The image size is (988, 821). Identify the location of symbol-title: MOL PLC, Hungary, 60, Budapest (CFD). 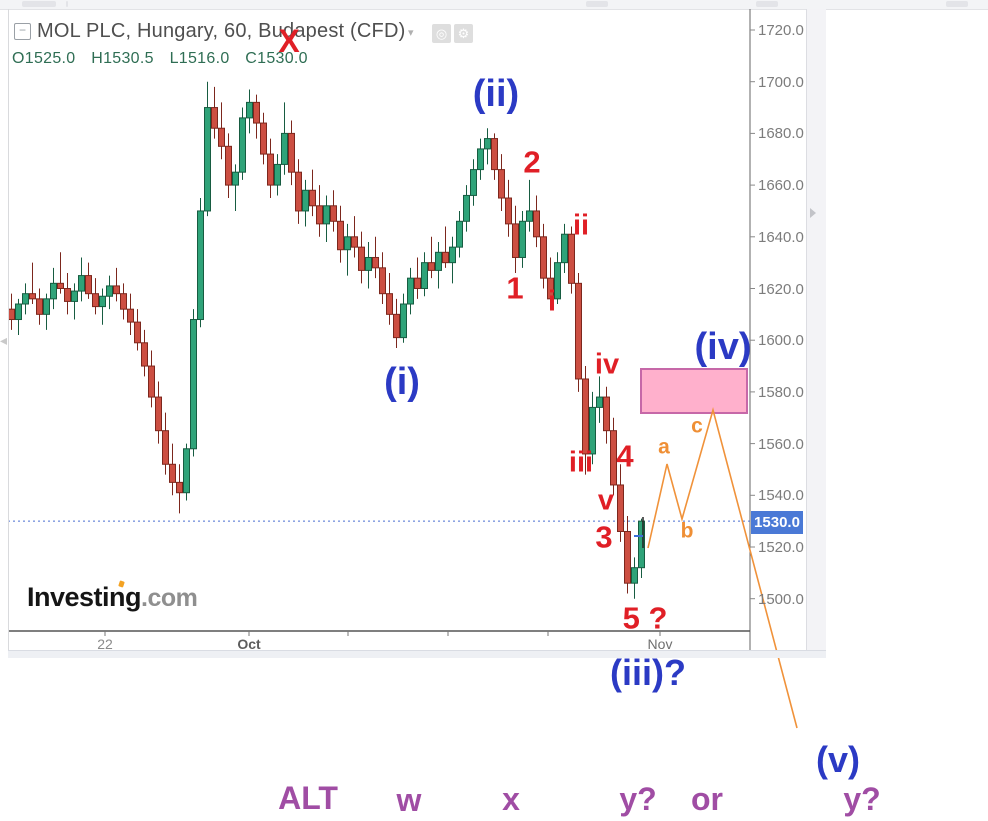
(221, 31).